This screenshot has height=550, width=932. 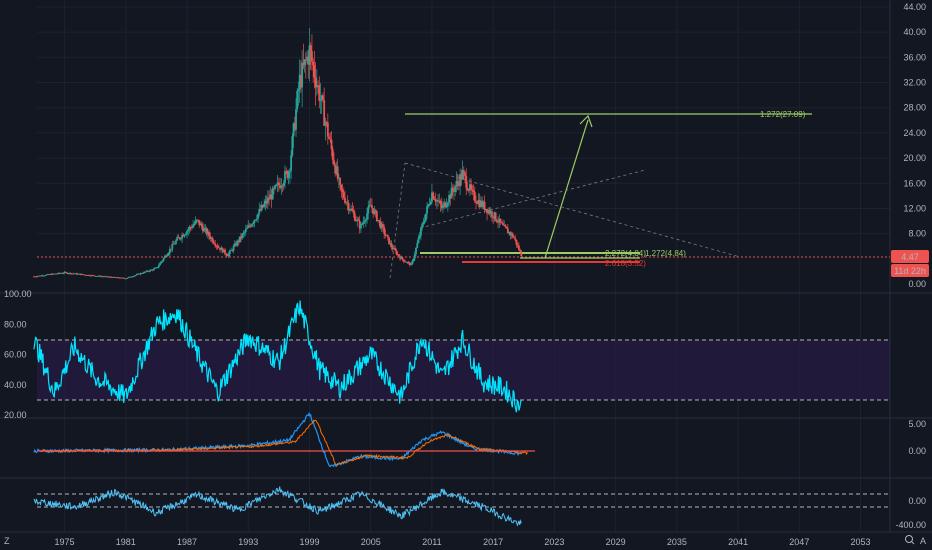 I want to click on time-tick-label: 1981, so click(x=126, y=542).